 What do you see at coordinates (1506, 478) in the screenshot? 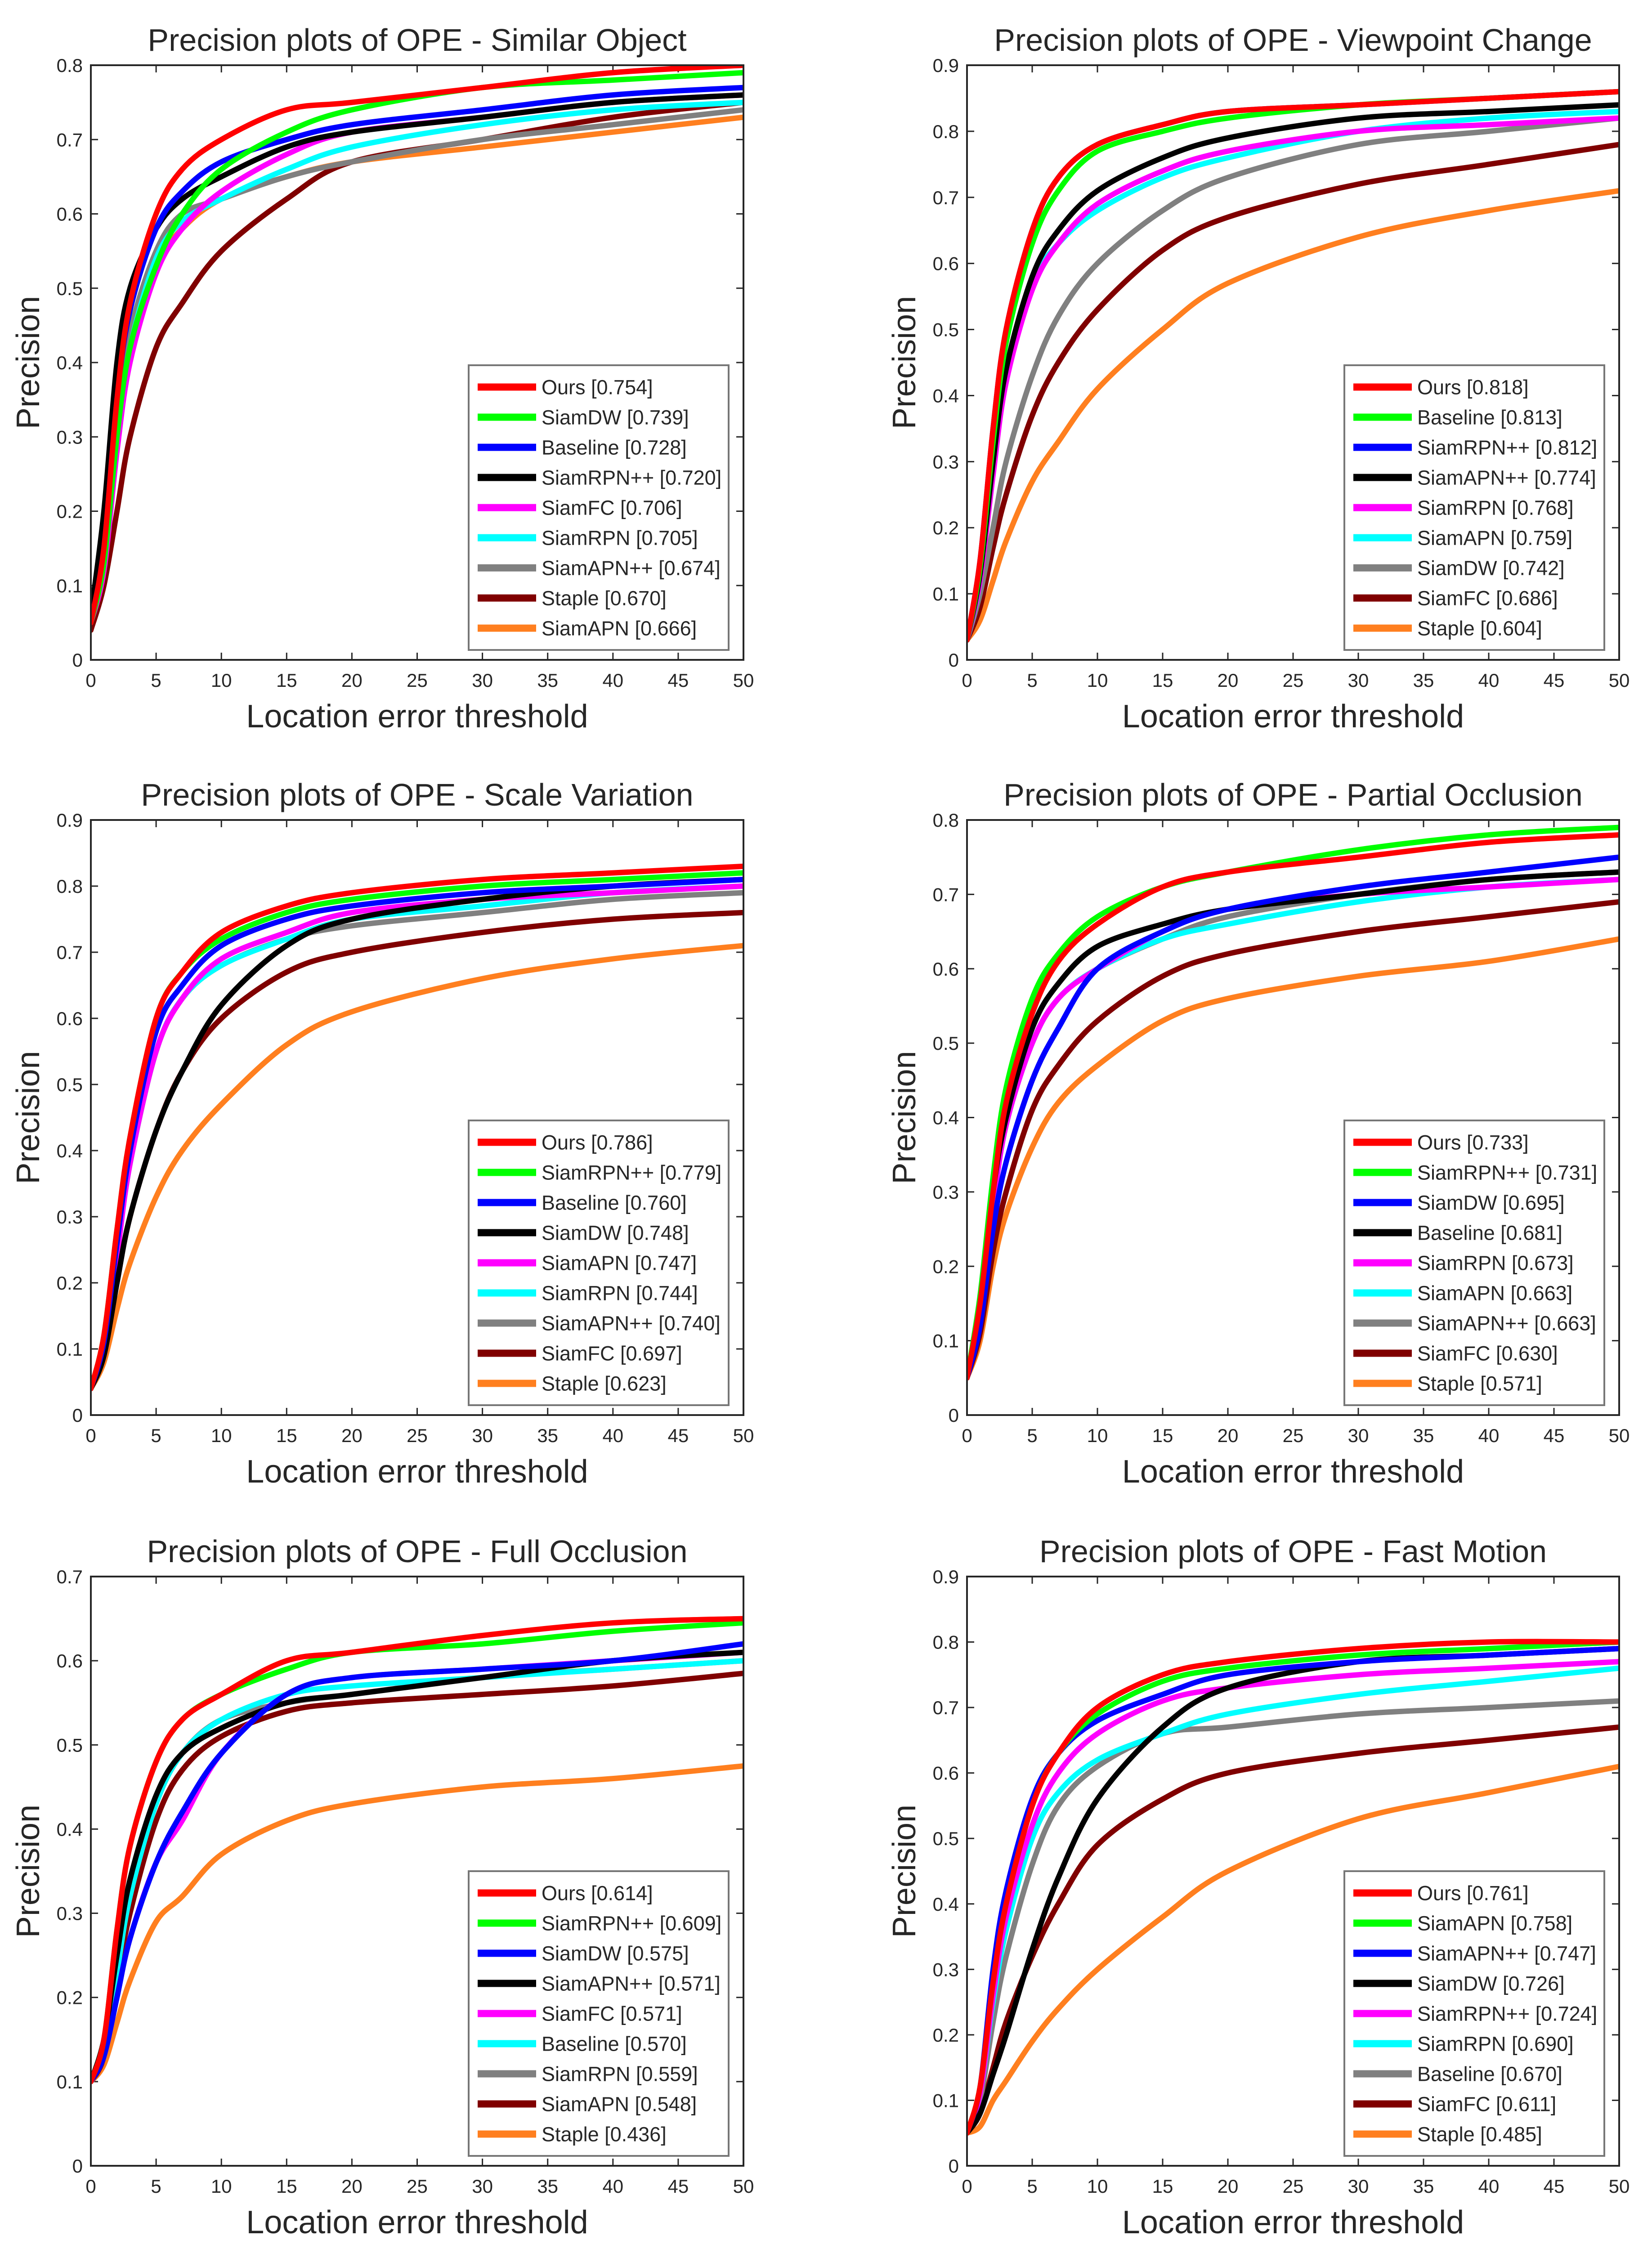
I see `legend-label: SiamAPN++ [0.774]` at bounding box center [1506, 478].